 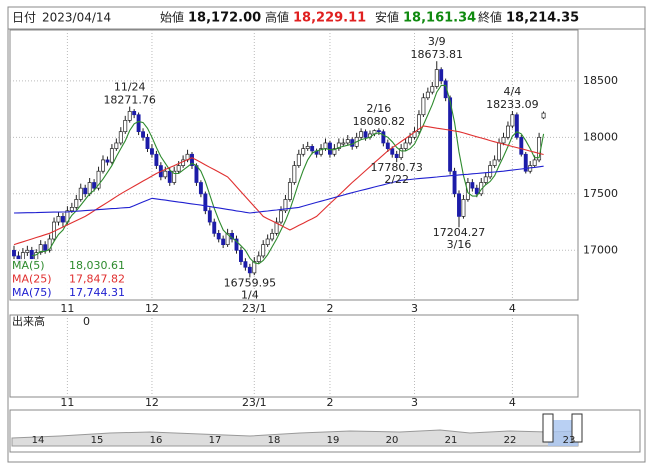 I want to click on annotation-price: 18673.81, so click(x=437, y=54).